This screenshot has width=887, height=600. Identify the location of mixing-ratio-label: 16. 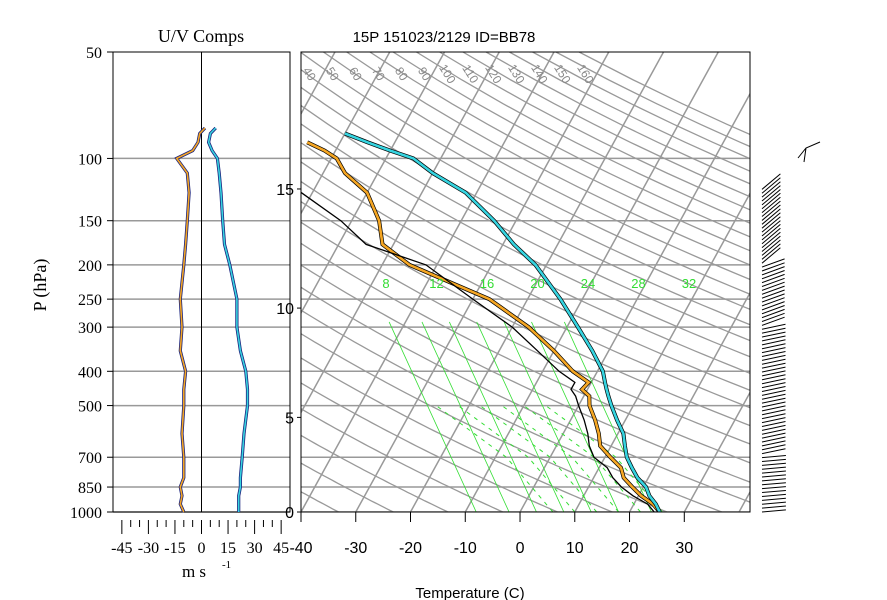
(487, 283).